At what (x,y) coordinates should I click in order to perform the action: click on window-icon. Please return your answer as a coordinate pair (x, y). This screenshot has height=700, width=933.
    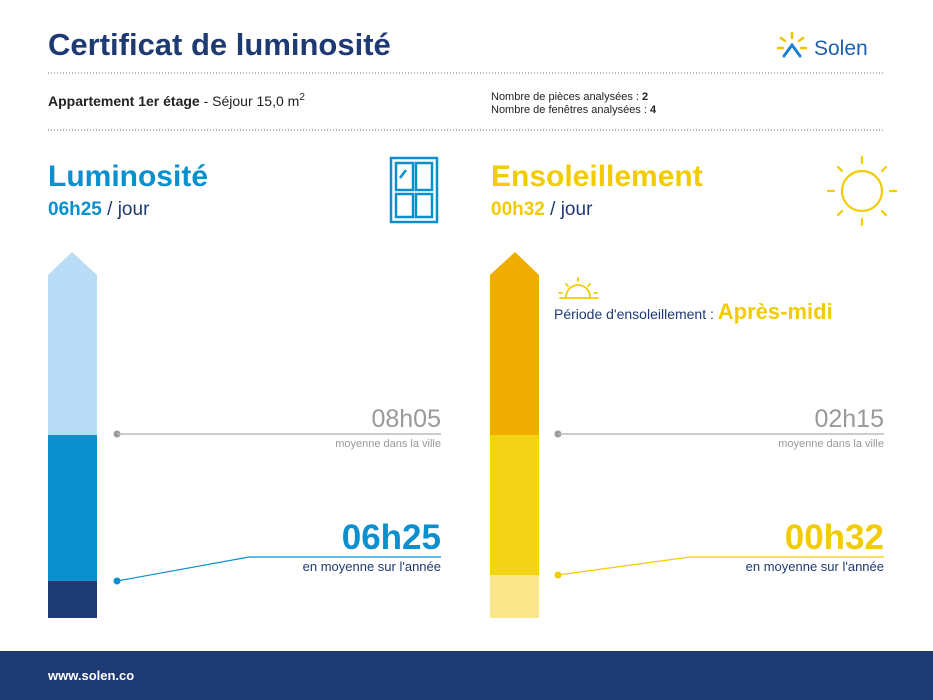
    Looking at the image, I should click on (414, 190).